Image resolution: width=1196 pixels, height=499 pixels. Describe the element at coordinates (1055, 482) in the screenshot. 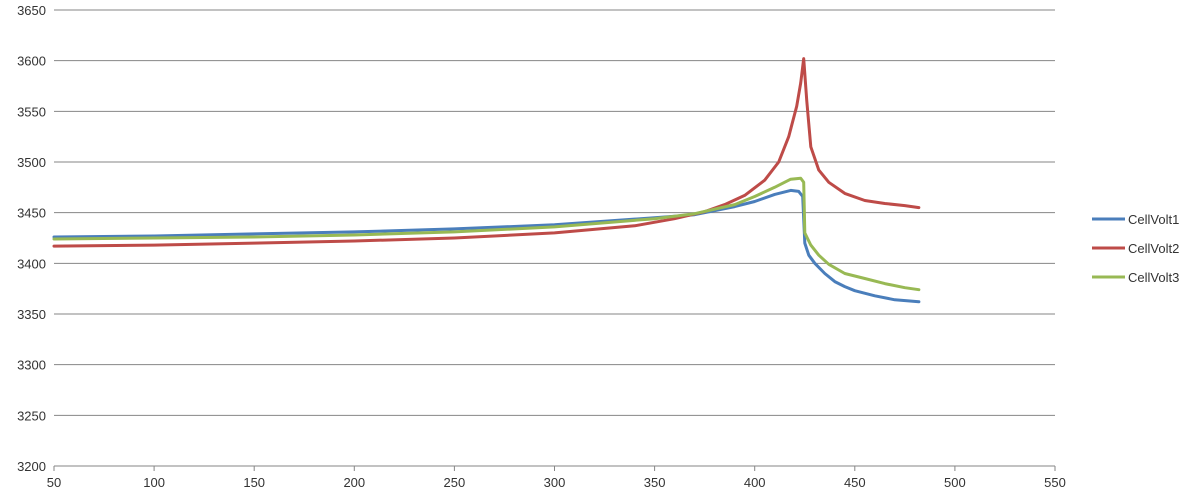

I see `x-tick-label: 550` at that location.